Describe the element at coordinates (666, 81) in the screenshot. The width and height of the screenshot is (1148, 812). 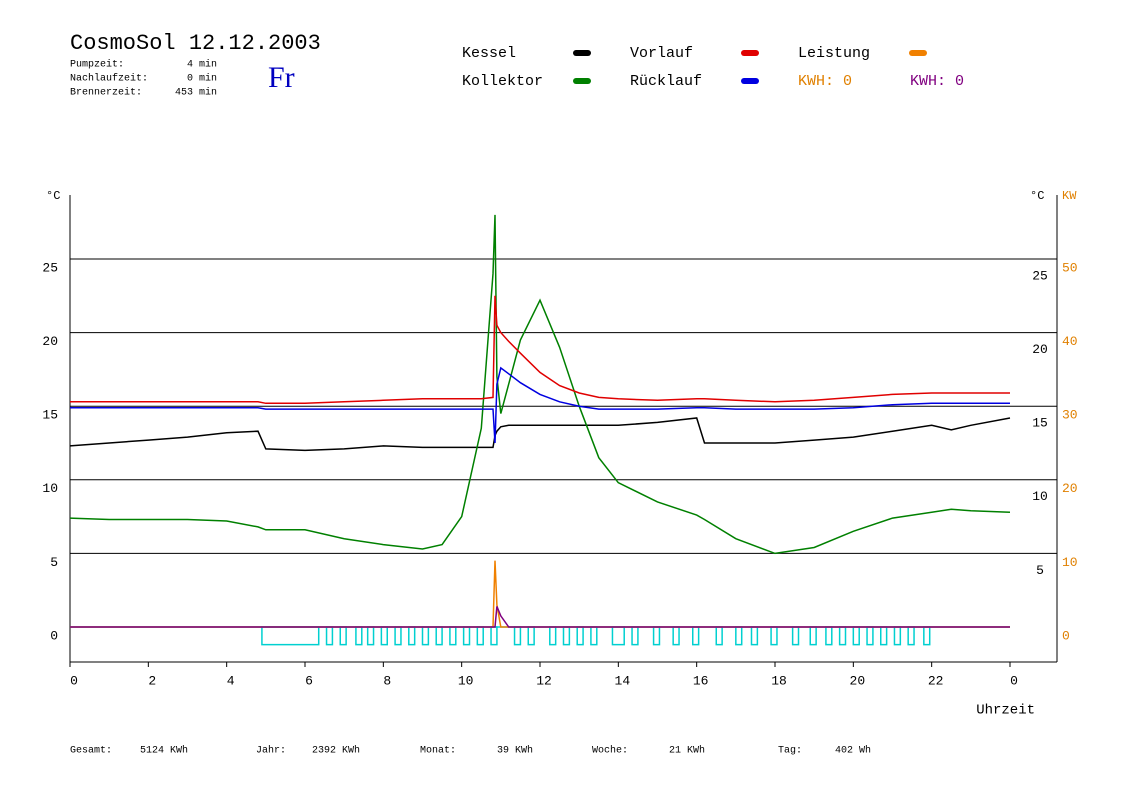
I see `legend-label: Rücklauf` at that location.